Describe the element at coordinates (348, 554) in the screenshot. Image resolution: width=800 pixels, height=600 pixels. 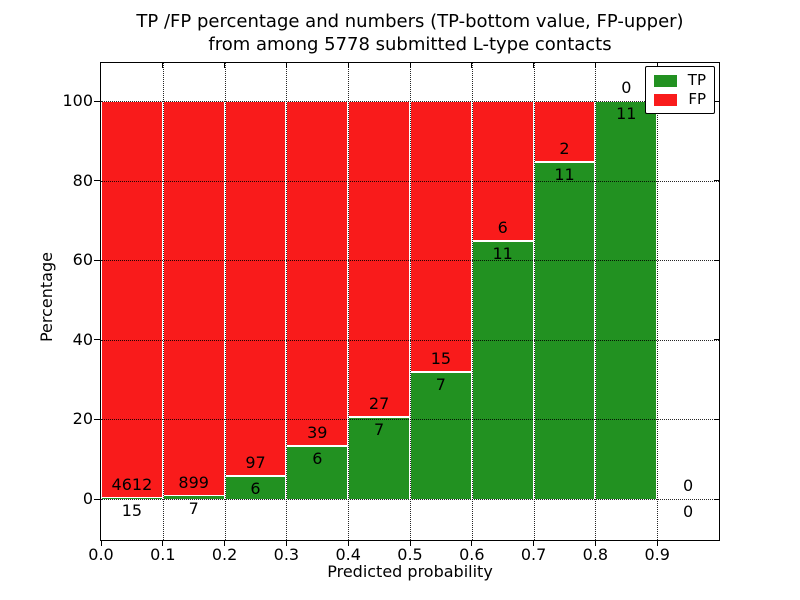
I see `x-tick-label: 0.4` at that location.